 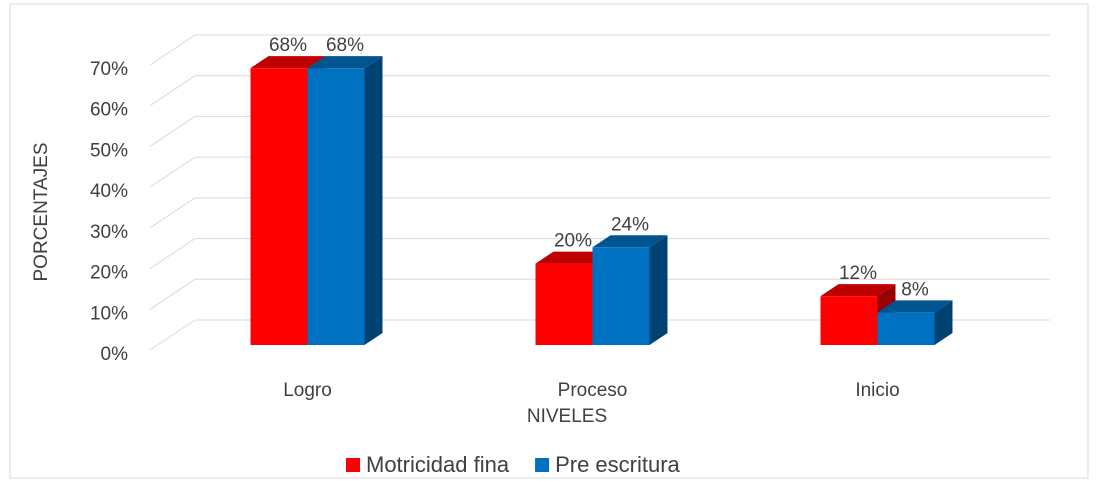 What do you see at coordinates (858, 273) in the screenshot?
I see `data-label: 12%` at bounding box center [858, 273].